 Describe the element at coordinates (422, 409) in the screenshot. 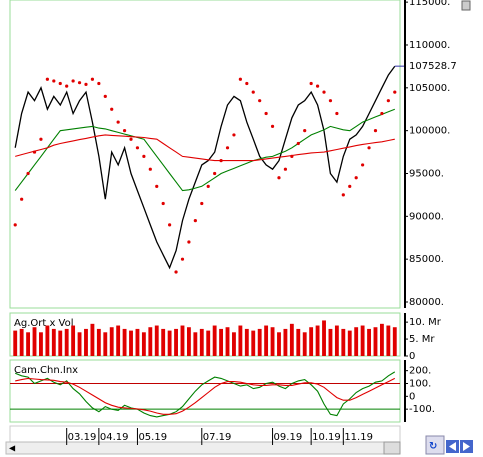

I see `y-tick-label: -100.` at that location.